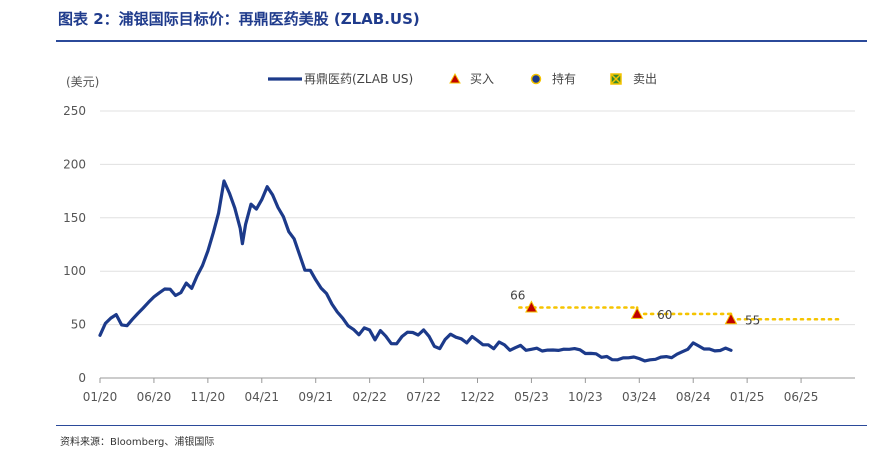 This screenshot has width=877, height=459. What do you see at coordinates (239, 19) in the screenshot?
I see `chart-title: 图表 2：浦银国际目标价：再鼎医药美股 (ZLAB.US)` at bounding box center [239, 19].